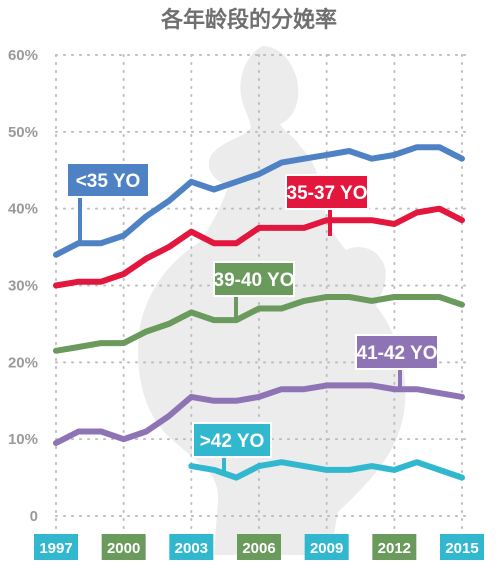  What do you see at coordinates (23, 439) in the screenshot?
I see `y-tick-label: 10%` at bounding box center [23, 439].